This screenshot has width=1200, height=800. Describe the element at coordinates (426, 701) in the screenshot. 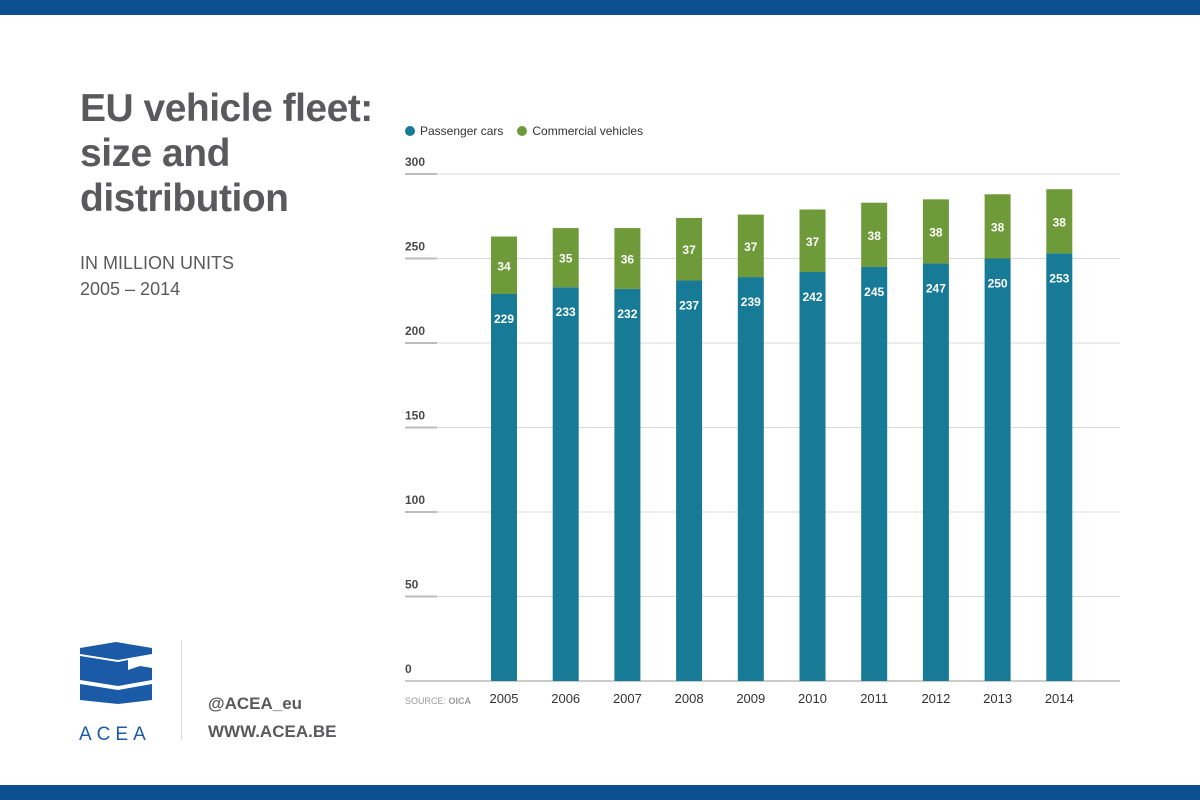

I see `source-prefix: SOURCE:` at that location.